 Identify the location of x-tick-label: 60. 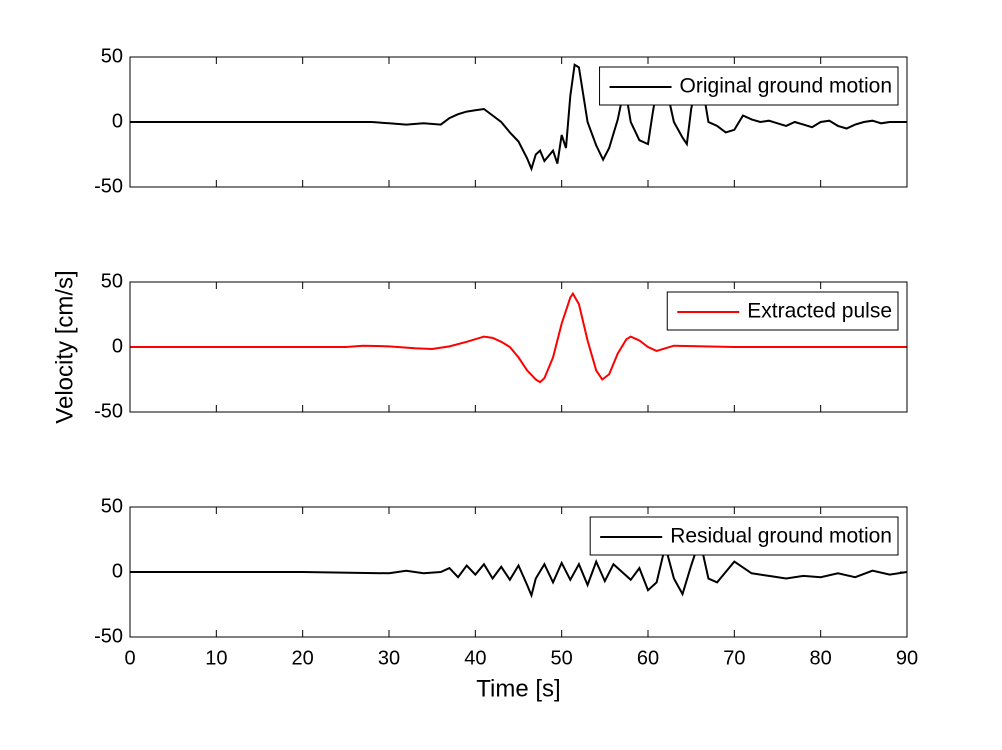
(648, 658).